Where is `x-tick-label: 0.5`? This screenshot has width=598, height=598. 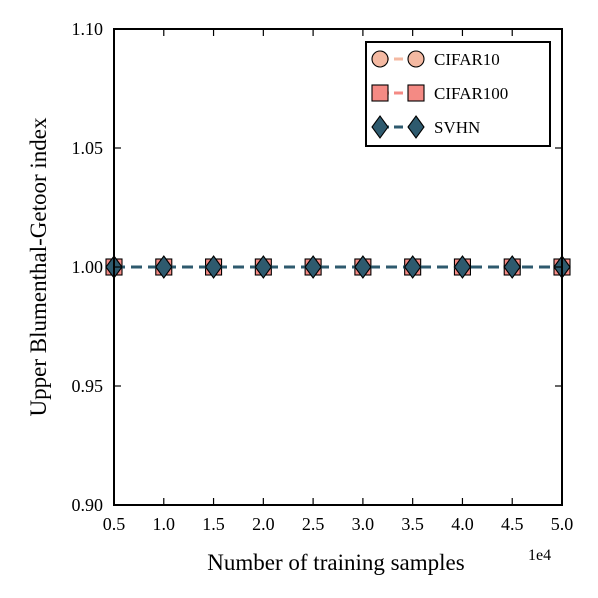
x-tick-label: 0.5 is located at coordinates (114, 524).